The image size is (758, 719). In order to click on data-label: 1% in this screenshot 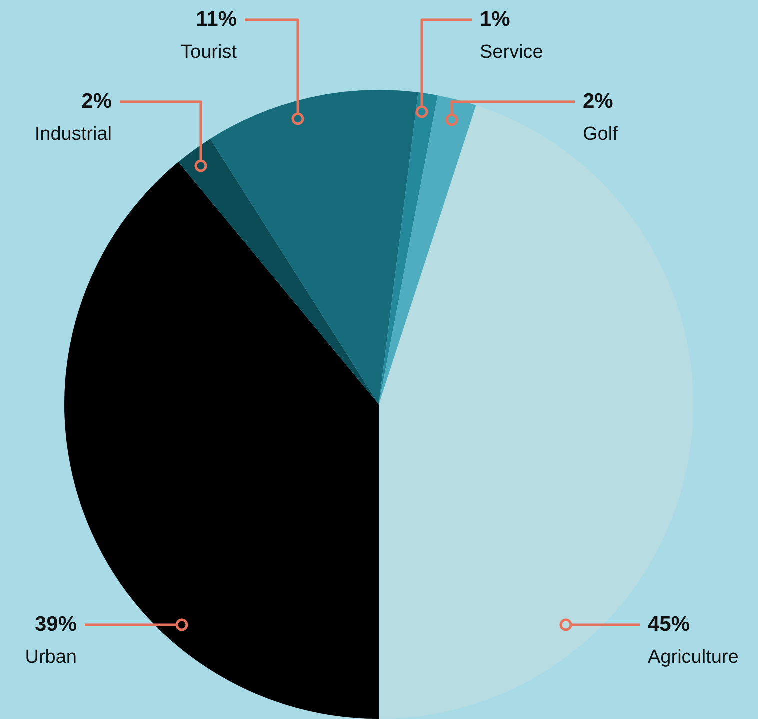, I will do `click(495, 19)`.